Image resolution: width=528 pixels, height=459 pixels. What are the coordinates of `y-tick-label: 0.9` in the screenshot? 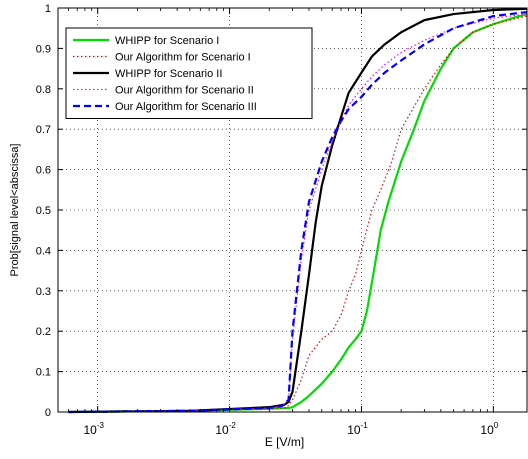 It's located at (43, 49).